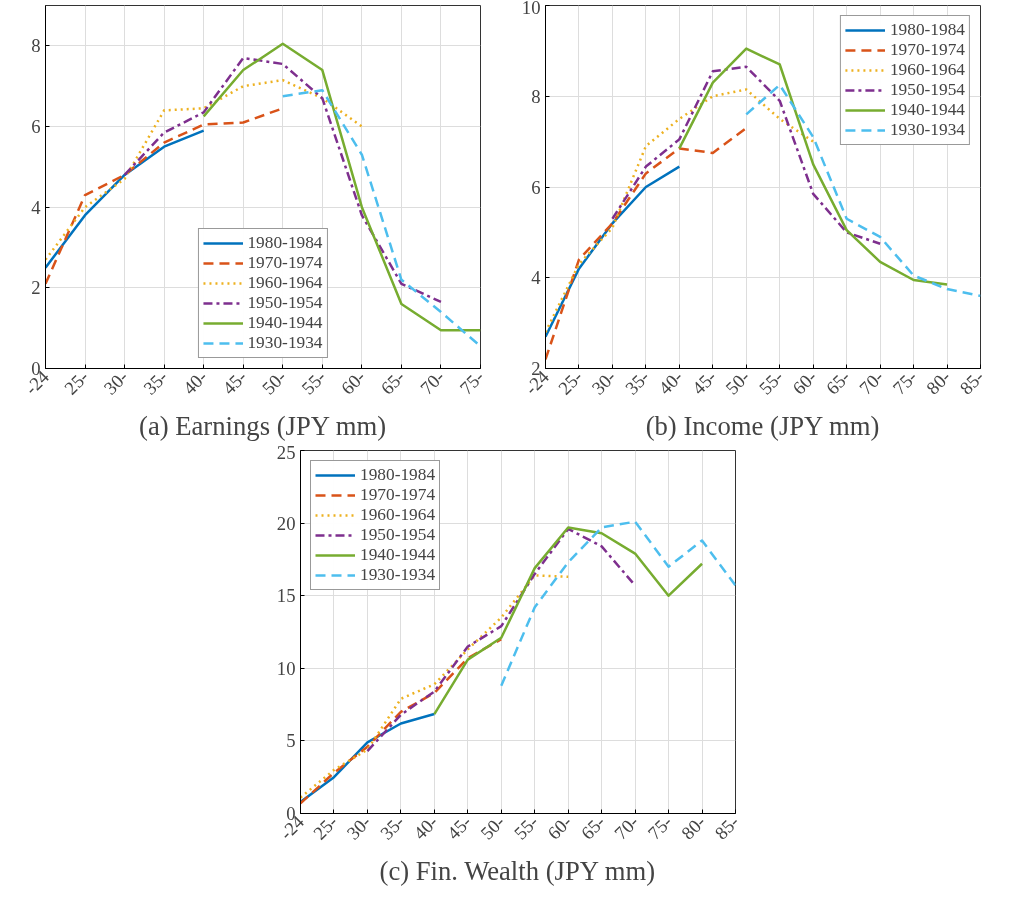  I want to click on y-tick-label: 25, so click(286, 452).